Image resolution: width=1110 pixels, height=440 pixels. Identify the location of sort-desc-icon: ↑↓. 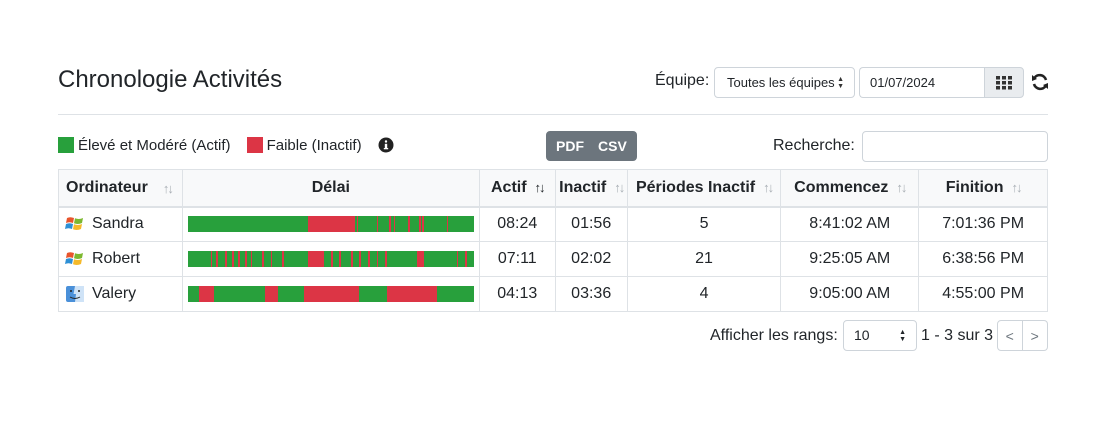
(540, 188).